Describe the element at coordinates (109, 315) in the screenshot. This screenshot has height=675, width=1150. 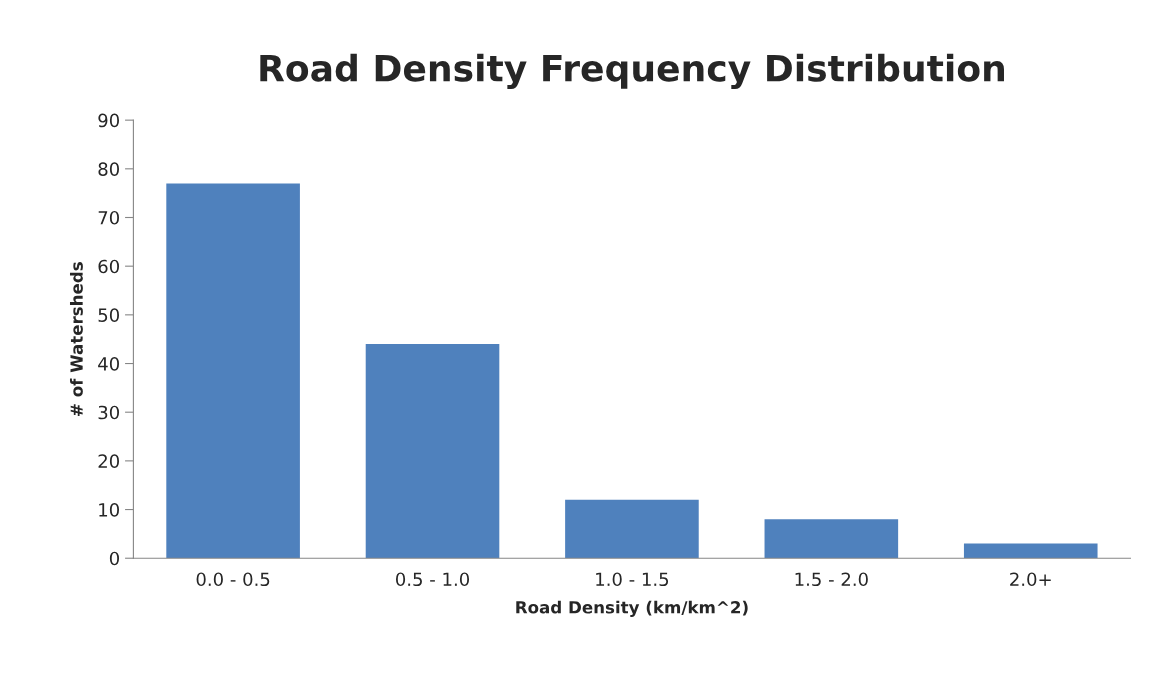
I see `y-tick-label: 50` at that location.